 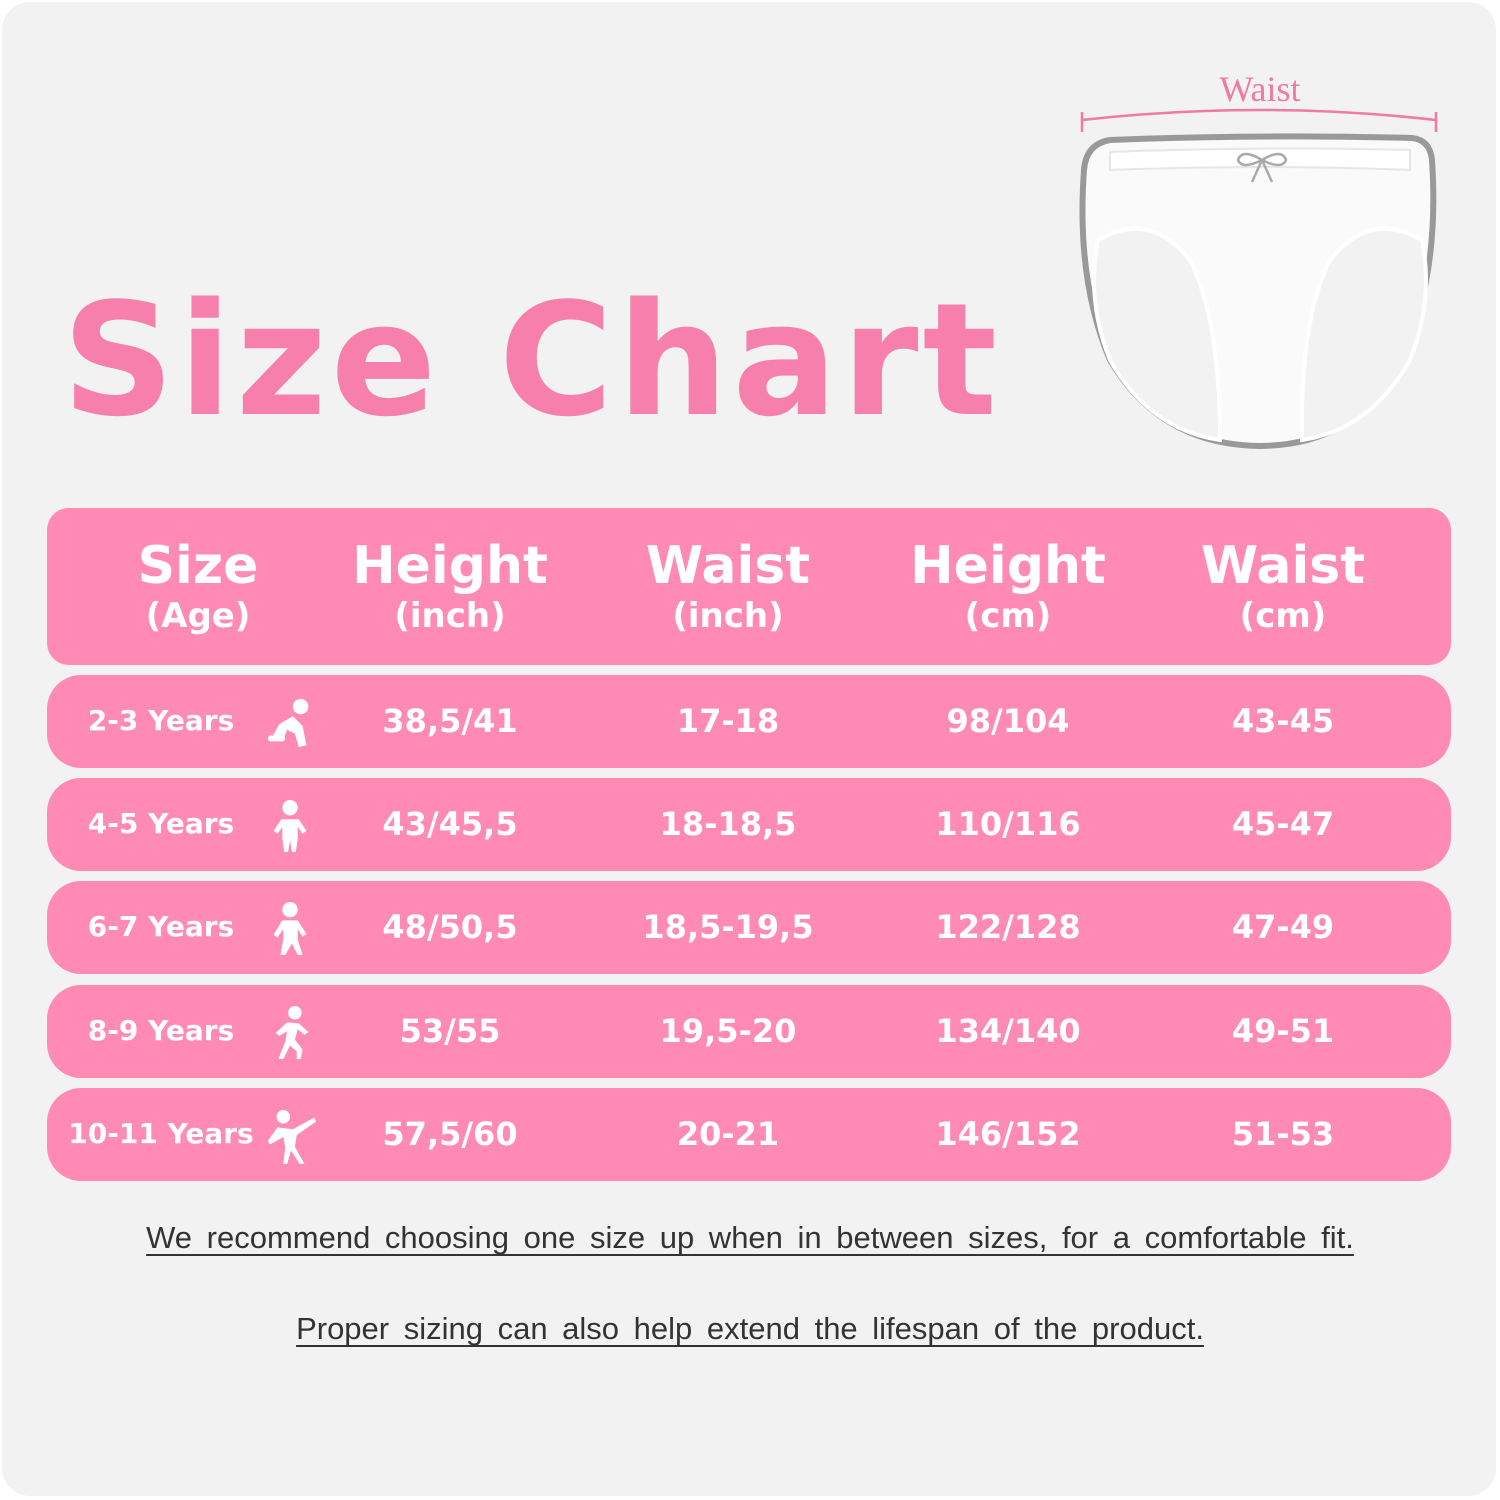 What do you see at coordinates (450, 1030) in the screenshot?
I see `cell-height-in: 53/55` at bounding box center [450, 1030].